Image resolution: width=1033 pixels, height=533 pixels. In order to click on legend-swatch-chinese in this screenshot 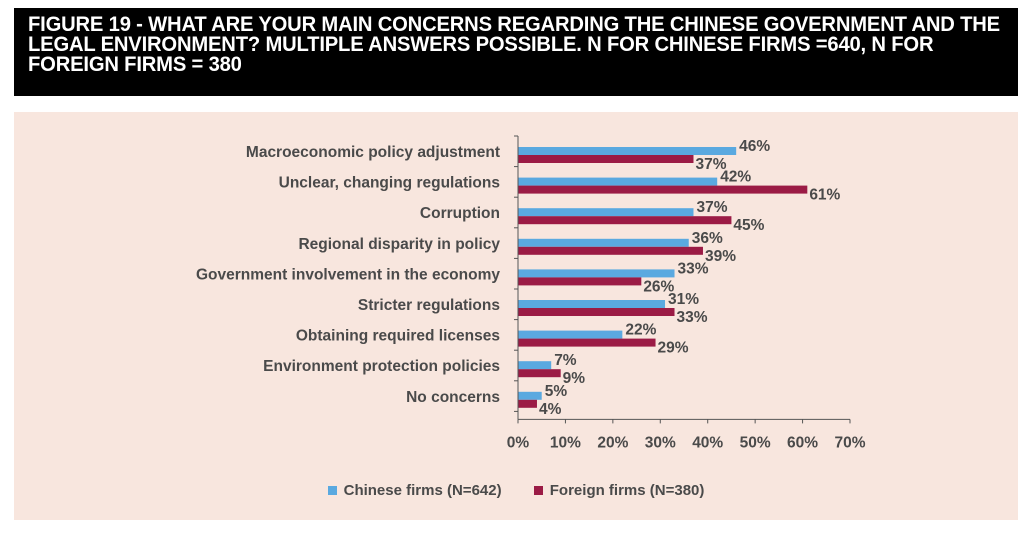, I will do `click(332, 490)`.